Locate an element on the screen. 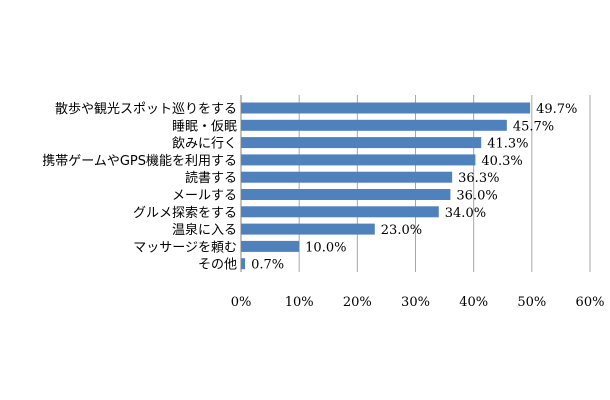 Image resolution: width=610 pixels, height=400 pixels. value-label: 23.0% is located at coordinates (401, 230).